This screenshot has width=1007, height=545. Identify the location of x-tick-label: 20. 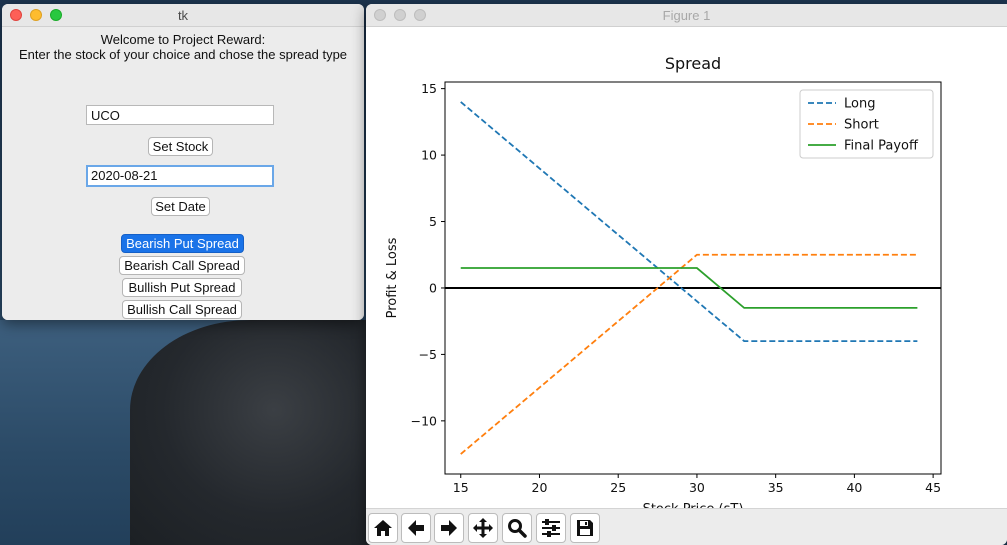
(540, 487).